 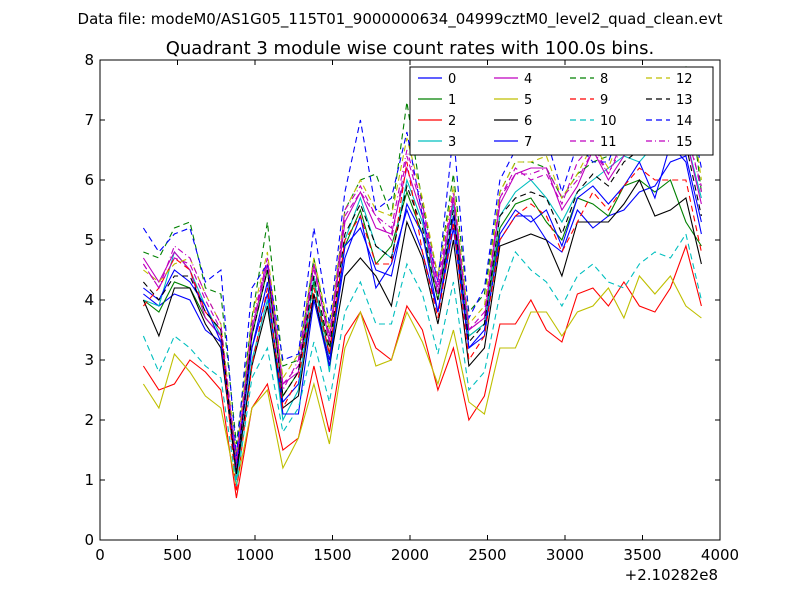 What do you see at coordinates (89, 120) in the screenshot?
I see `y-tick-label: 7` at bounding box center [89, 120].